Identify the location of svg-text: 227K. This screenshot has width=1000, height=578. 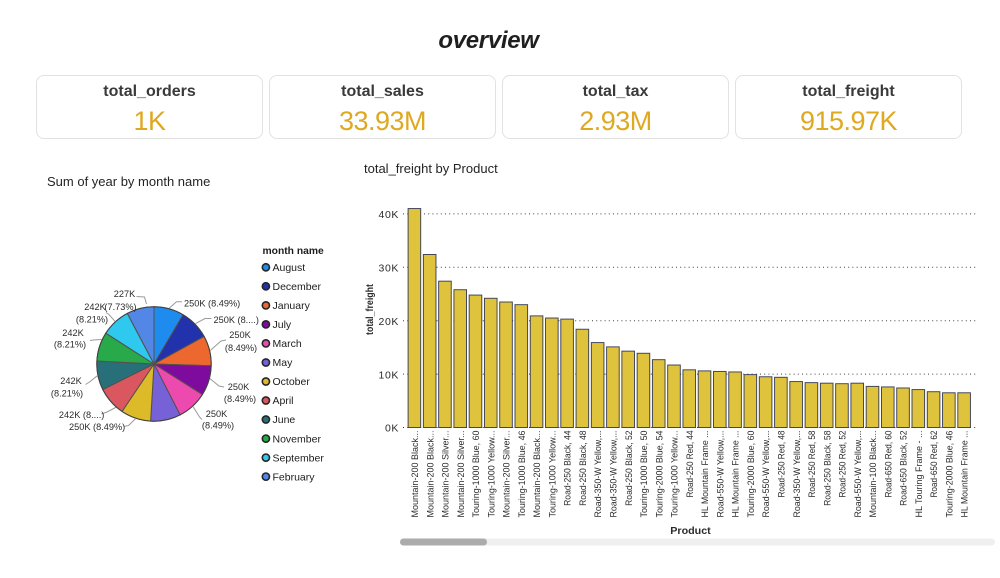
(125, 294).